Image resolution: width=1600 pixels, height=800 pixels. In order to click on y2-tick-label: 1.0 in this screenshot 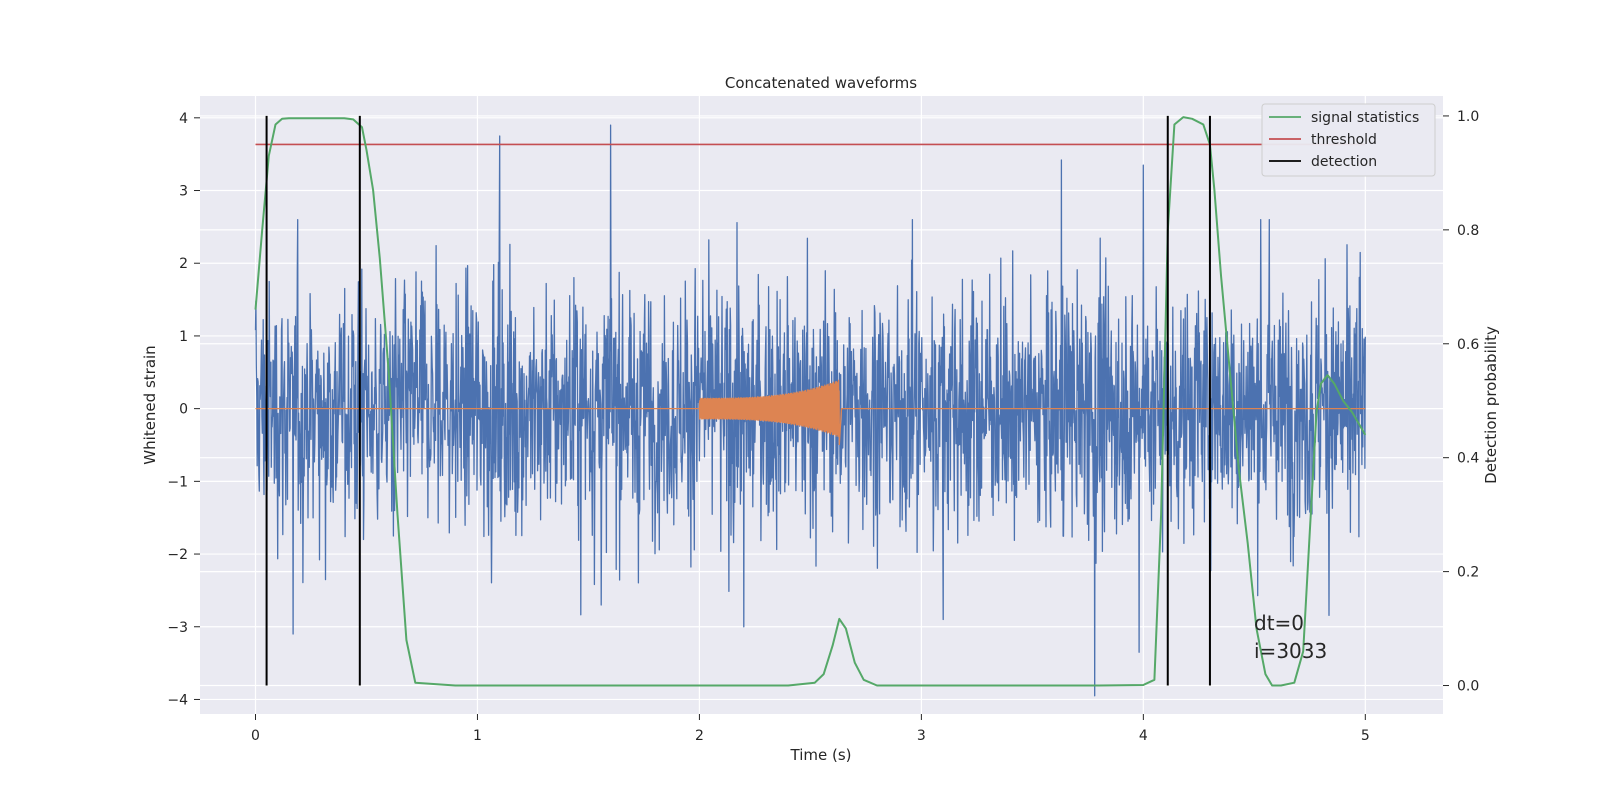, I will do `click(1468, 117)`.